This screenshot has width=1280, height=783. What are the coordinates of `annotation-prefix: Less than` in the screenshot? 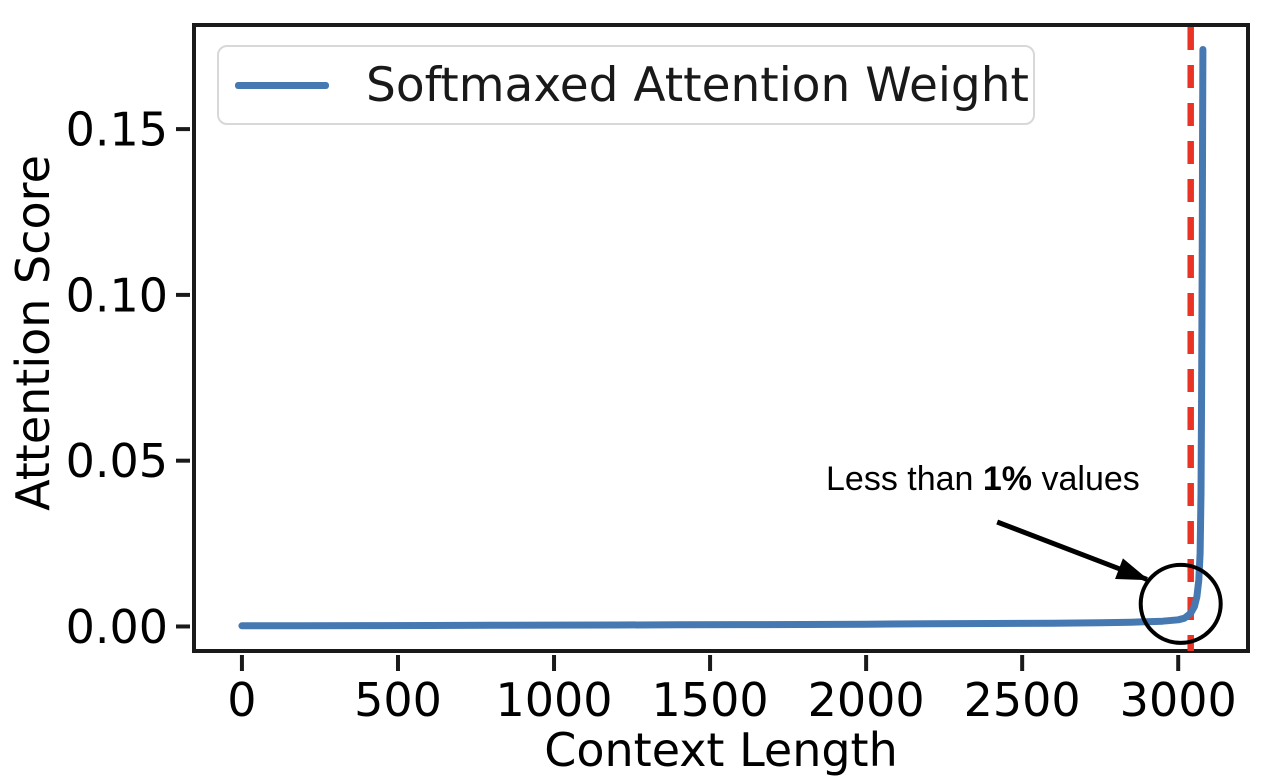 It's located at (904, 479).